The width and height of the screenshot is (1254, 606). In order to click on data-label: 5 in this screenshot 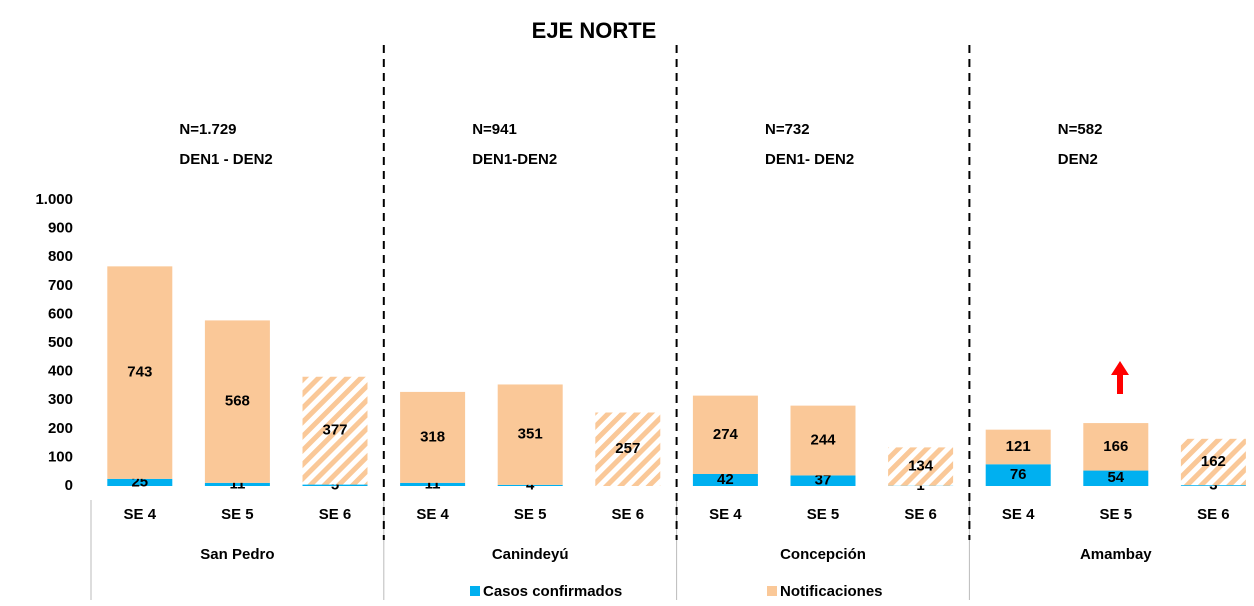, I will do `click(335, 484)`.